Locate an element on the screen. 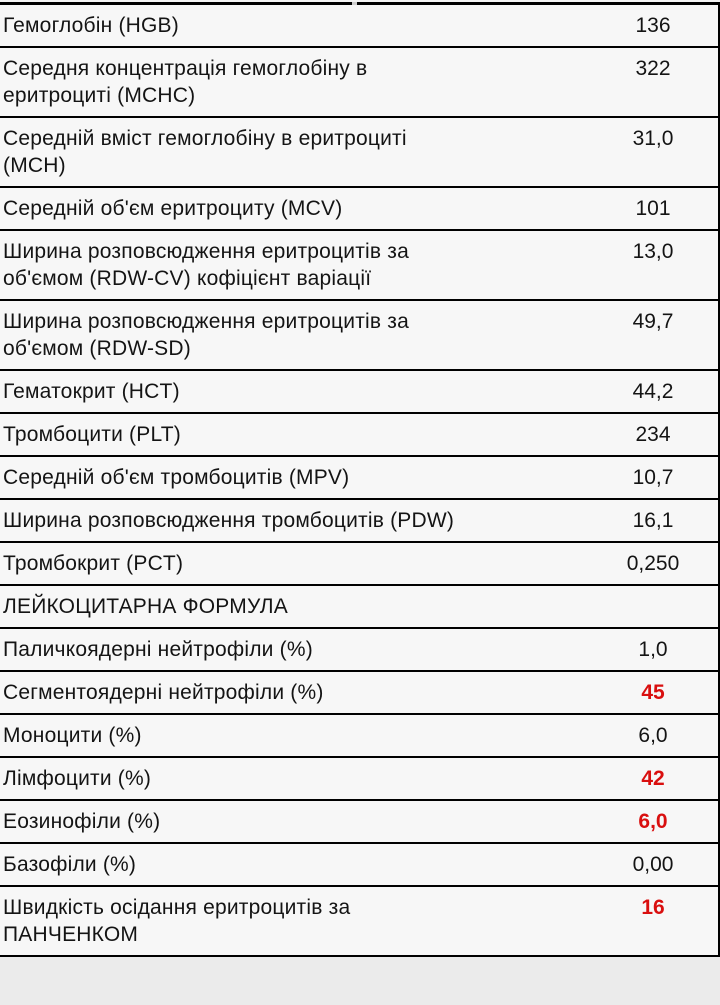  table-row: Лімфоцити (%) 42 is located at coordinates (359, 779).